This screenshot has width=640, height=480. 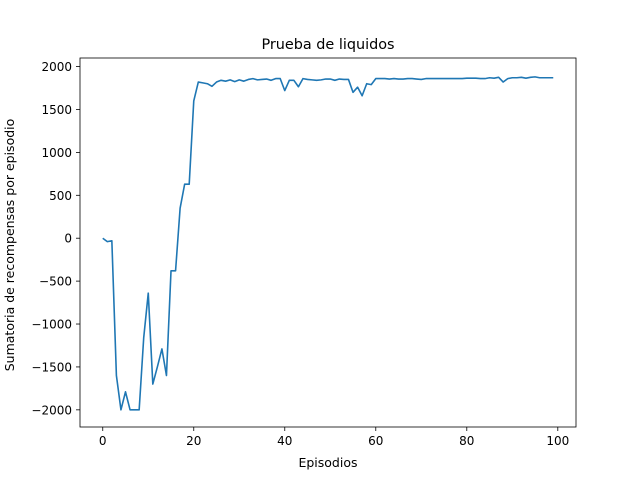 I want to click on y-tick-label: −2000, so click(x=51, y=410).